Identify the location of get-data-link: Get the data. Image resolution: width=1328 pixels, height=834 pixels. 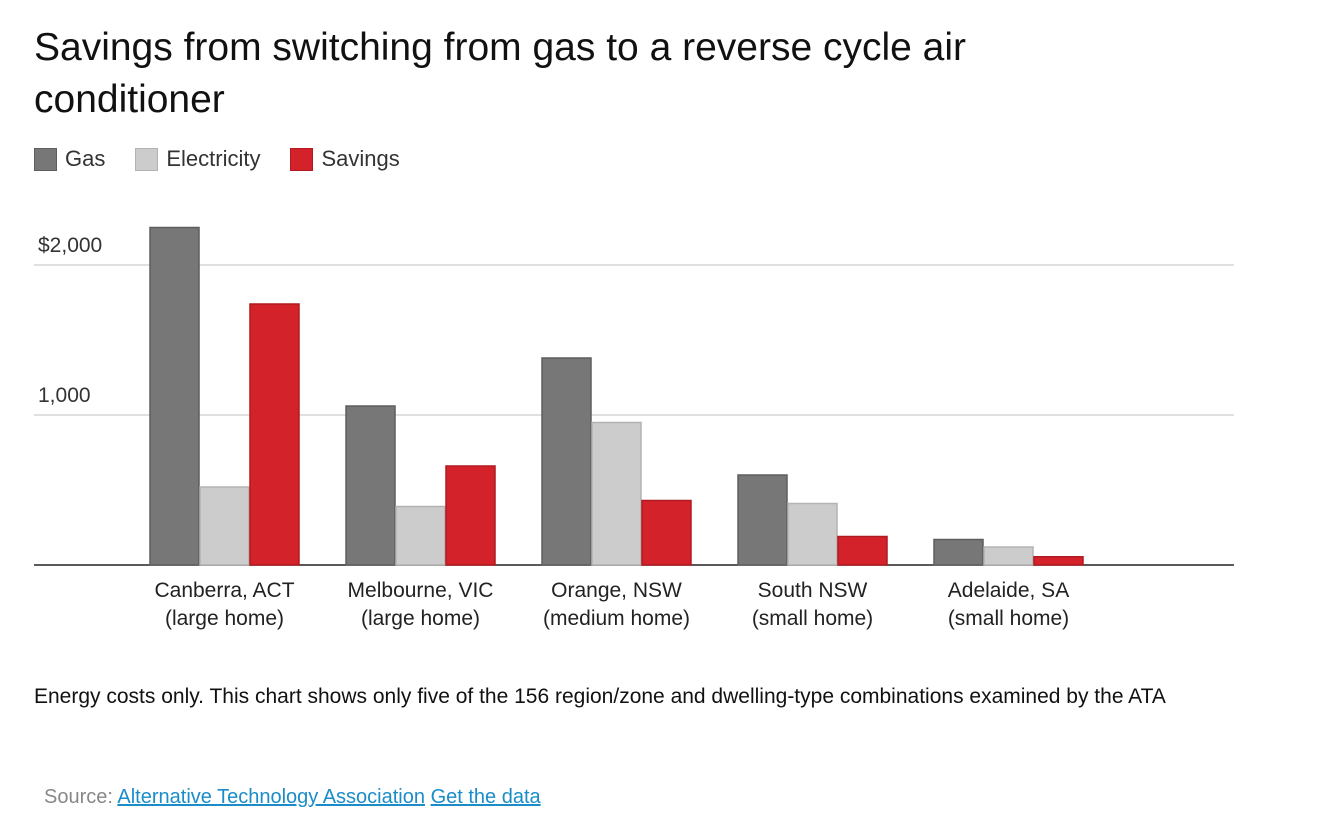
(485, 797).